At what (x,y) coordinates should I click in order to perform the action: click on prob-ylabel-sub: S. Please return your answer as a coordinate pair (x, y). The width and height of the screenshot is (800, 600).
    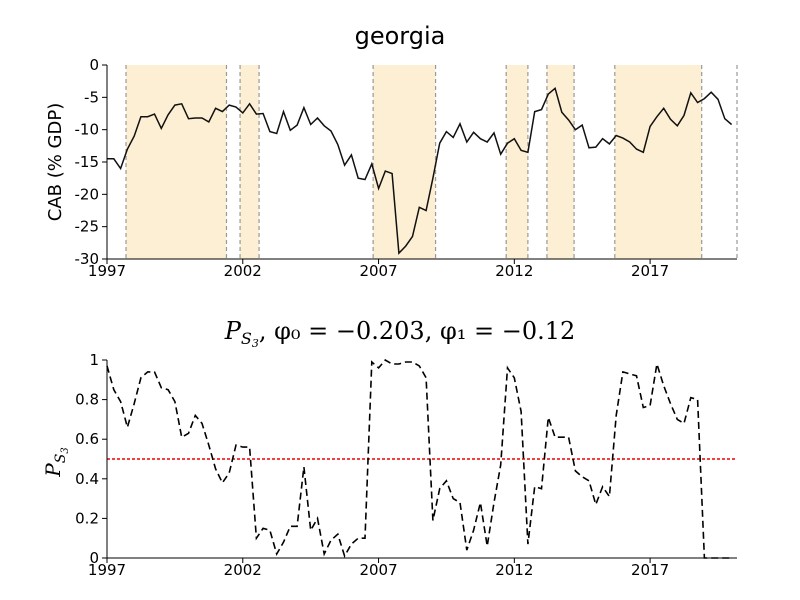
    Looking at the image, I should click on (61, 459).